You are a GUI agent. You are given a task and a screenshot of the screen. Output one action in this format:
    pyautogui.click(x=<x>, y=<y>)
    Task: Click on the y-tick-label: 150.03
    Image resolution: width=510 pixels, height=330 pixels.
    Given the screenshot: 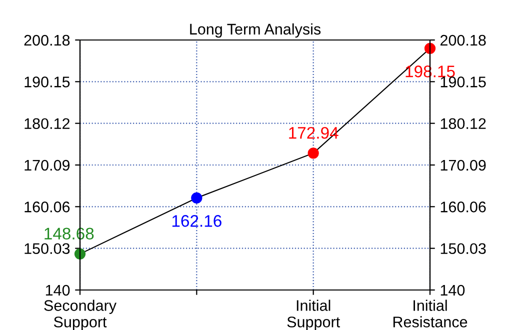 What is the action you would take?
    pyautogui.click(x=47, y=248)
    